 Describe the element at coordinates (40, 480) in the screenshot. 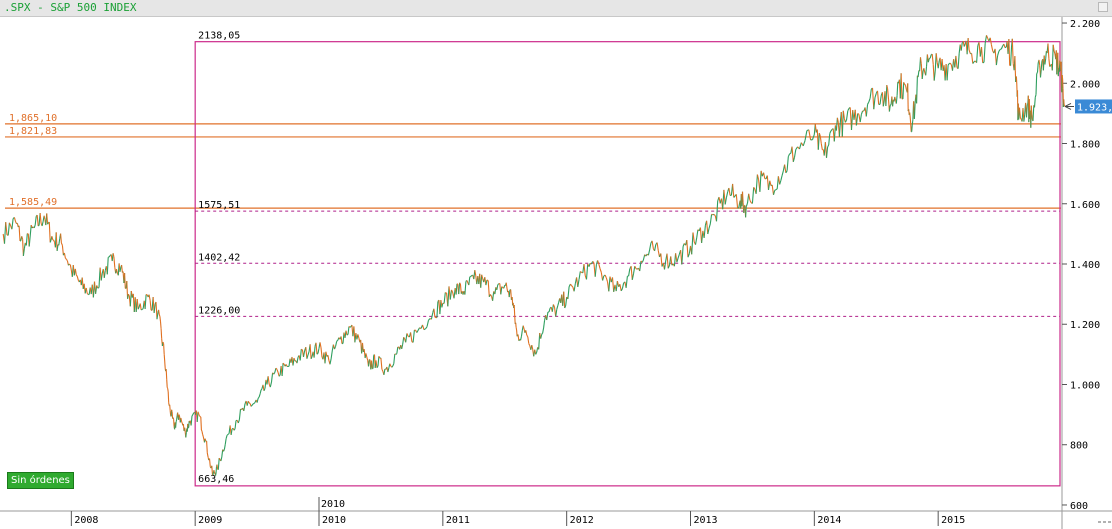

I see `orders-button: Sin órdenes` at that location.